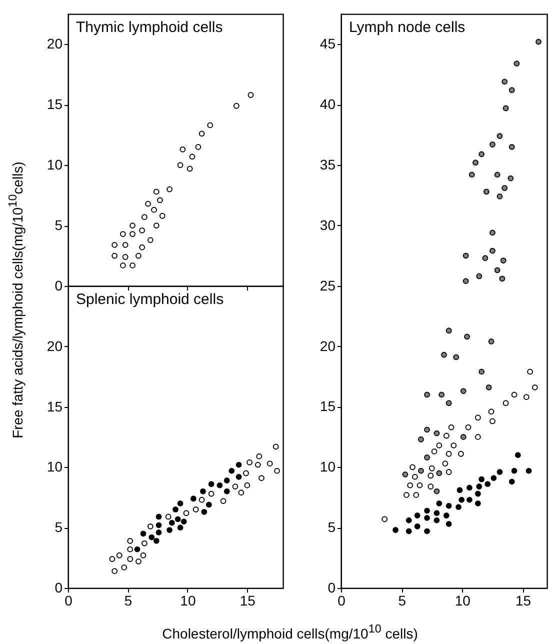  What do you see at coordinates (58, 527) in the screenshot?
I see `y-tick-label: 5` at bounding box center [58, 527].